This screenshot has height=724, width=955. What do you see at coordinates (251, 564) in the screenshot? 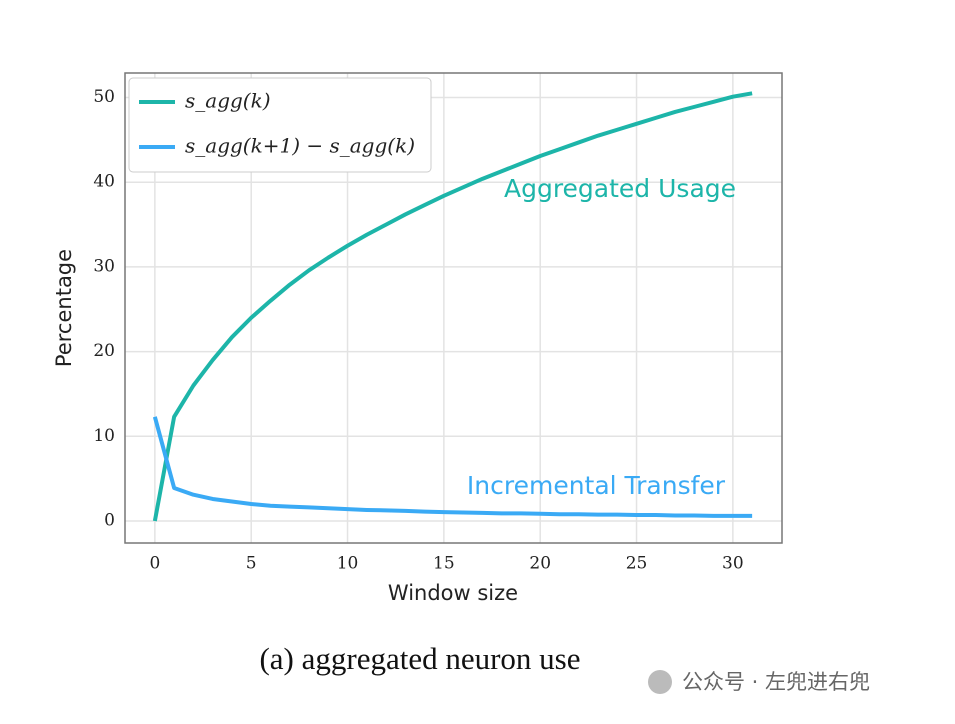
I see `x-tick-label: 5` at bounding box center [251, 564].